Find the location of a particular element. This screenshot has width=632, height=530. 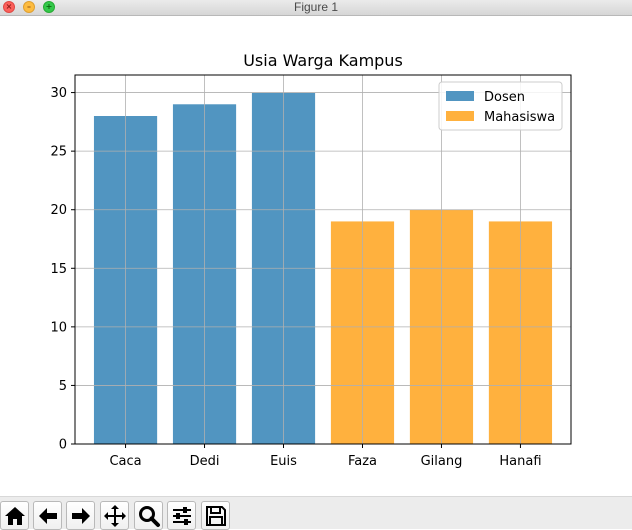

minimize-window-button: – is located at coordinates (29, 7).